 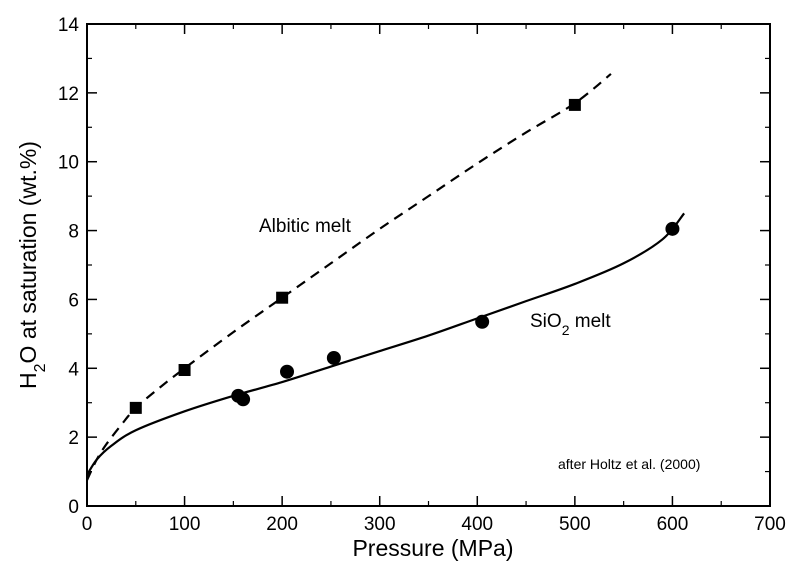 What do you see at coordinates (432, 548) in the screenshot?
I see `x-axis-title: Pressure (MPa)` at bounding box center [432, 548].